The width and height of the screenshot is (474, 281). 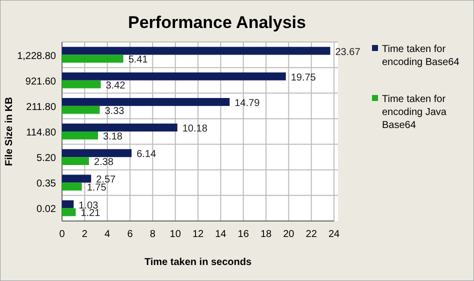 What do you see at coordinates (221, 234) in the screenshot?
I see `x-tick-label: 14` at bounding box center [221, 234].